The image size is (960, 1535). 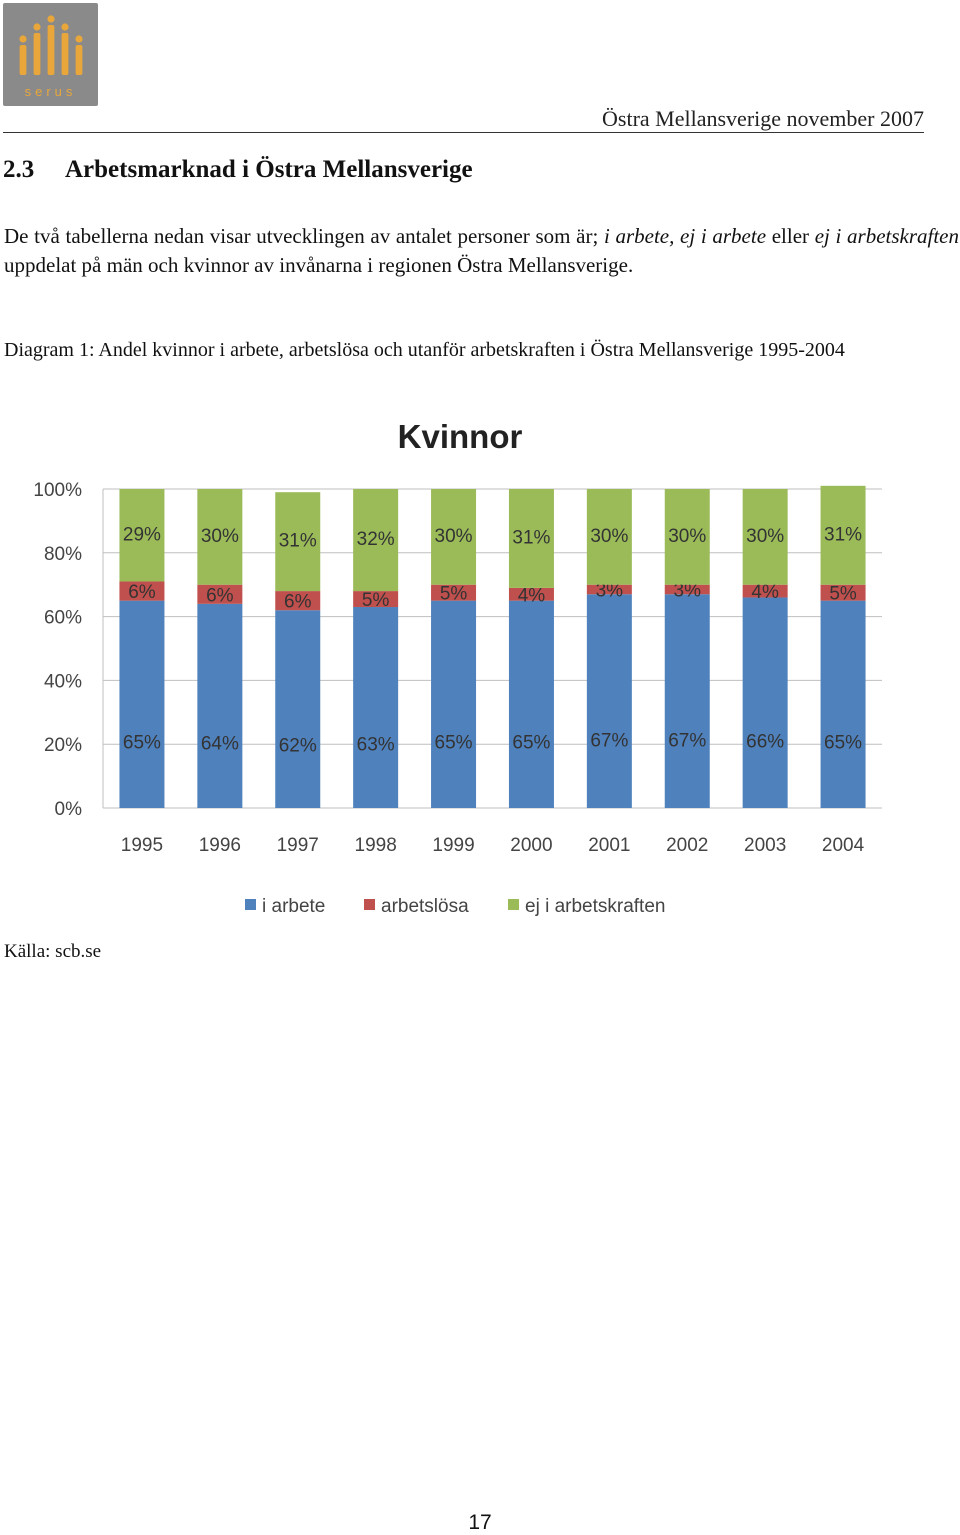 What do you see at coordinates (887, 236) in the screenshot?
I see `intro-emphasis-2: ej i arbetskraften` at bounding box center [887, 236].